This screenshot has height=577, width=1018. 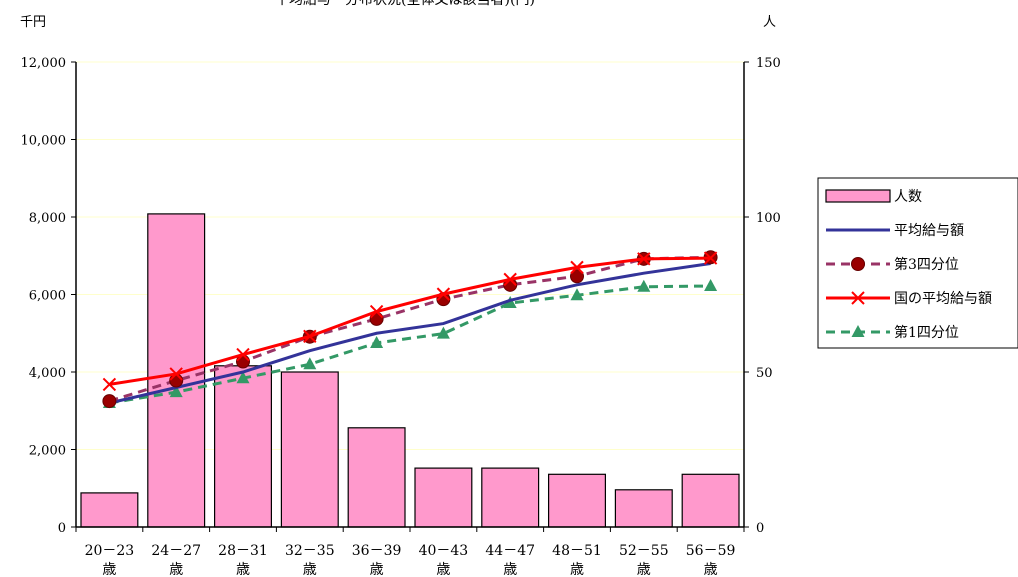 I want to click on legend-label: 第3四分位, so click(x=926, y=264).